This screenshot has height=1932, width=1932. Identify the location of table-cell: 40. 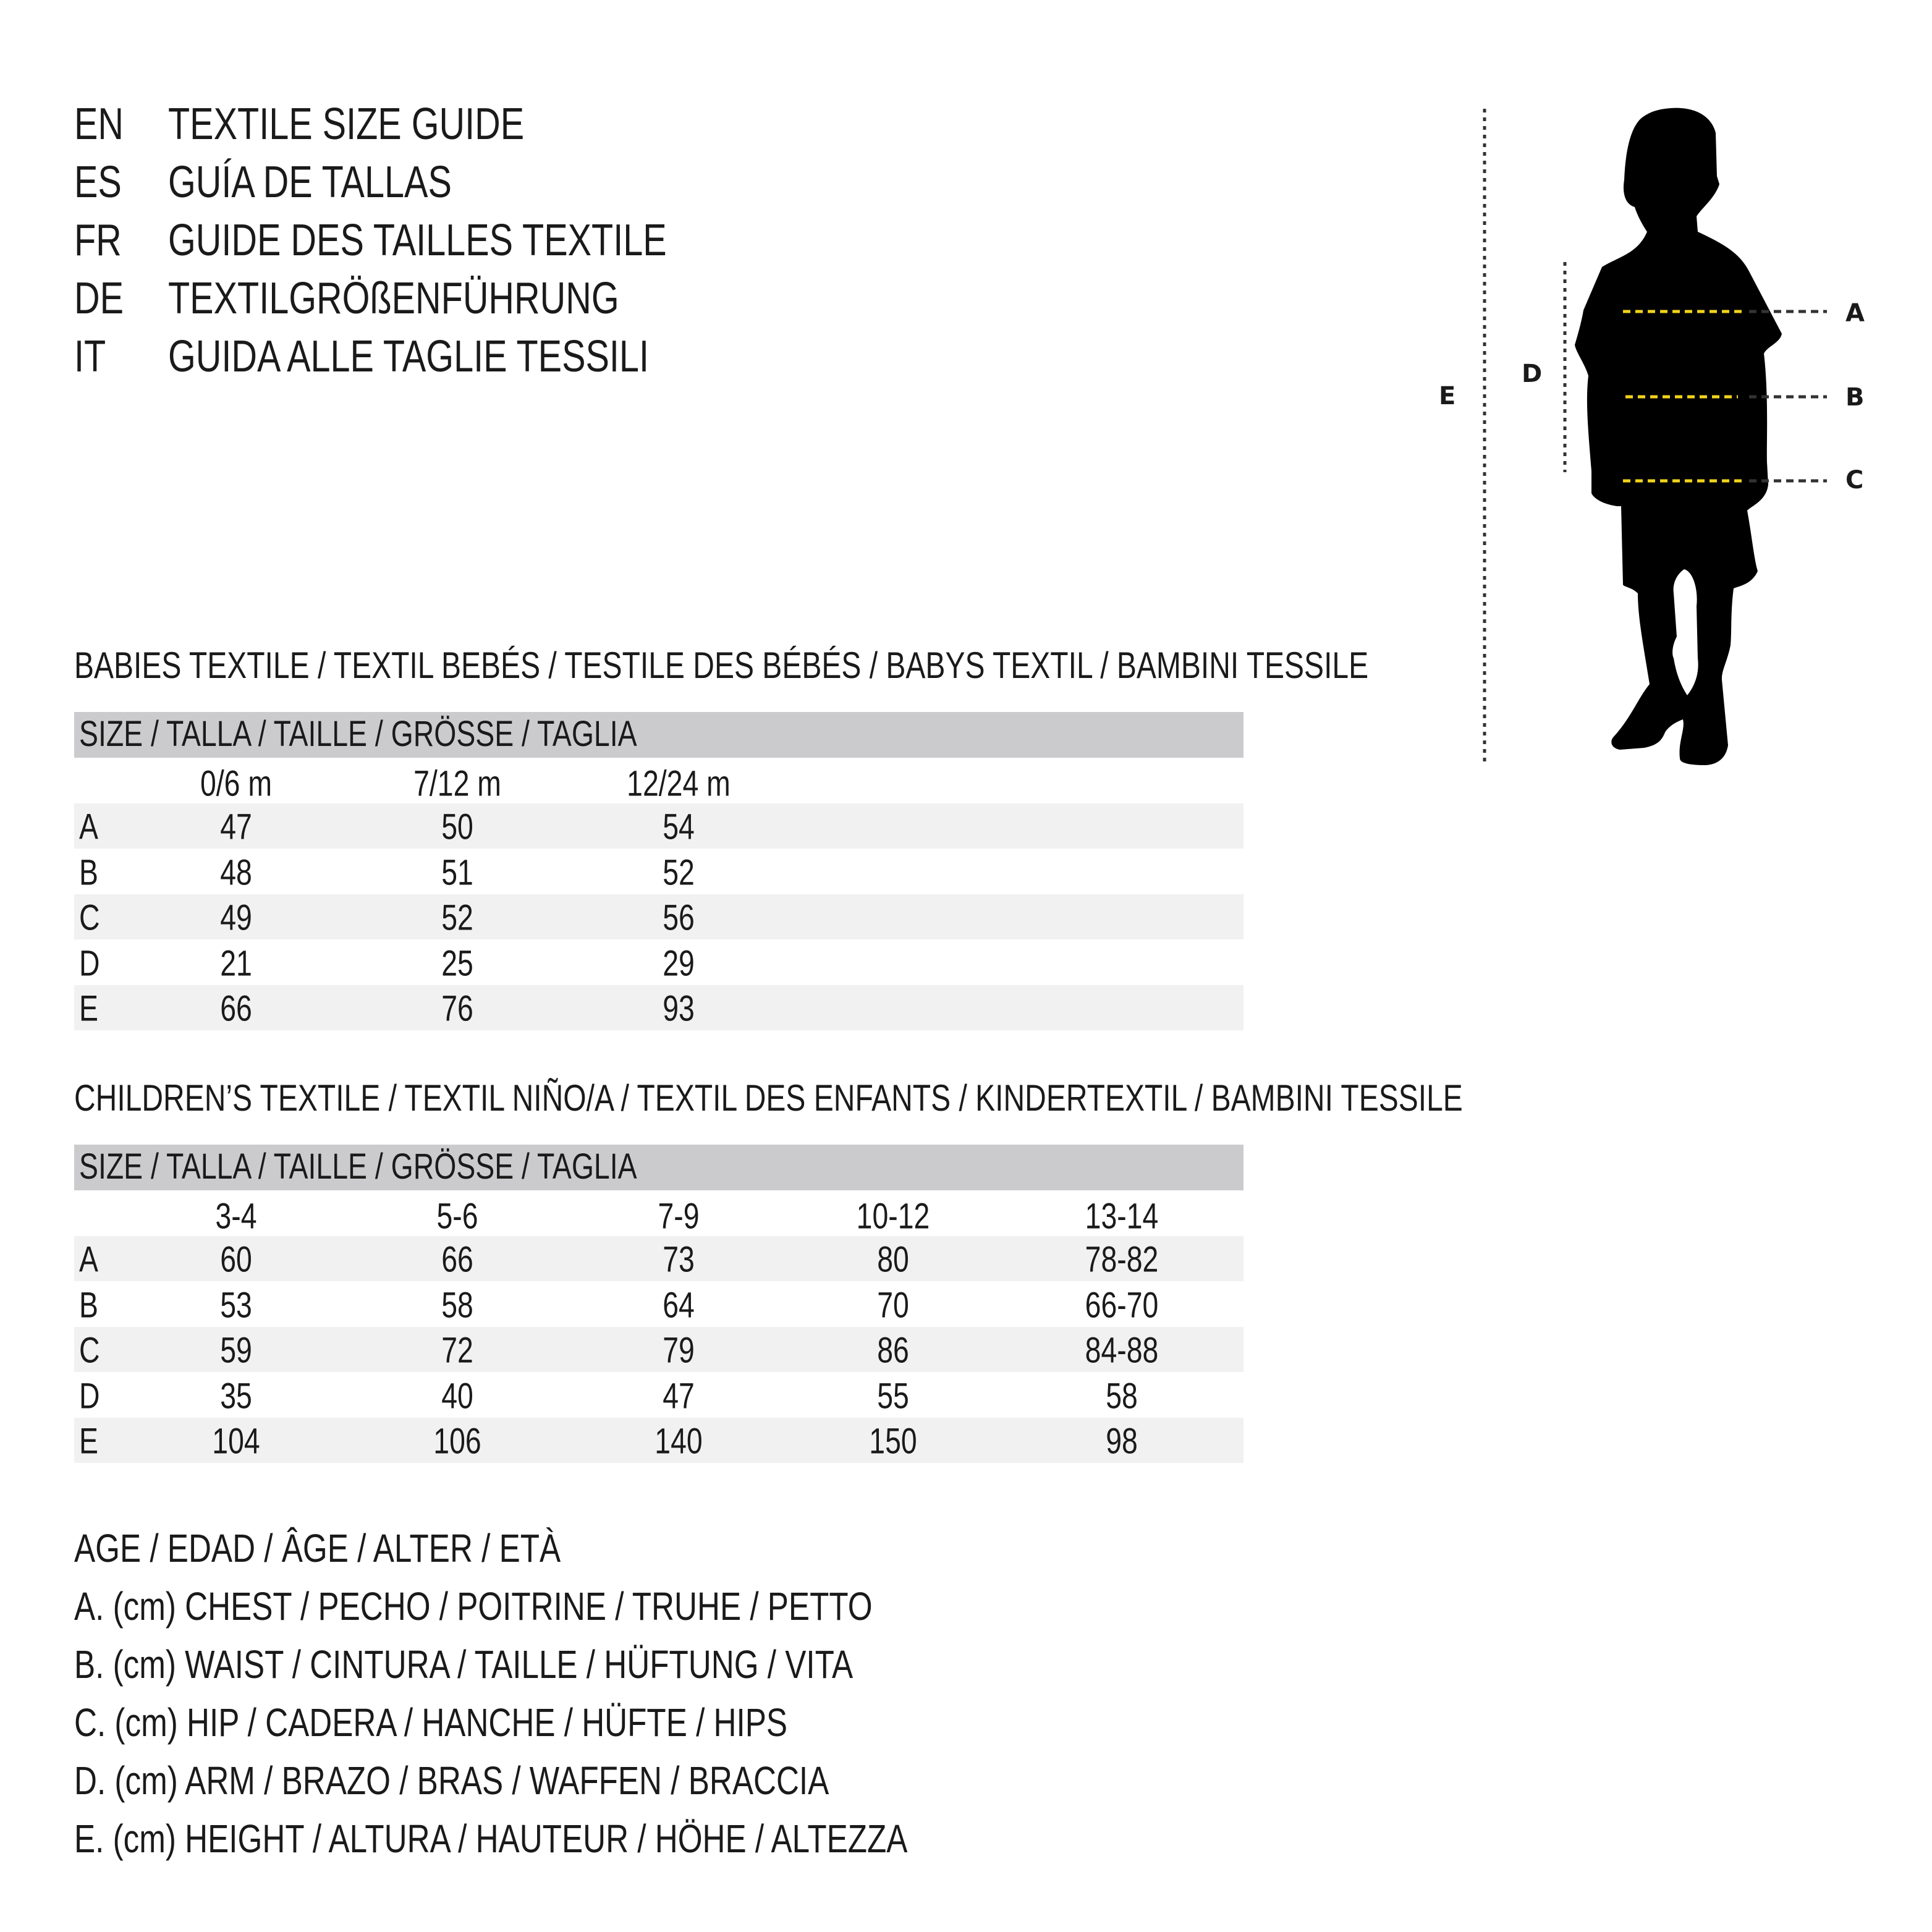
(457, 1396).